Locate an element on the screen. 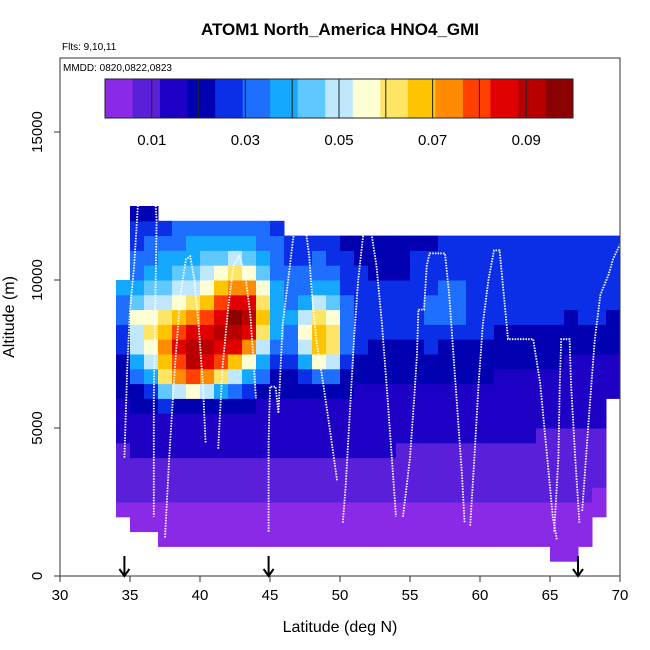 This screenshot has height=650, width=650. y-tick-label: 0 is located at coordinates (37, 576).